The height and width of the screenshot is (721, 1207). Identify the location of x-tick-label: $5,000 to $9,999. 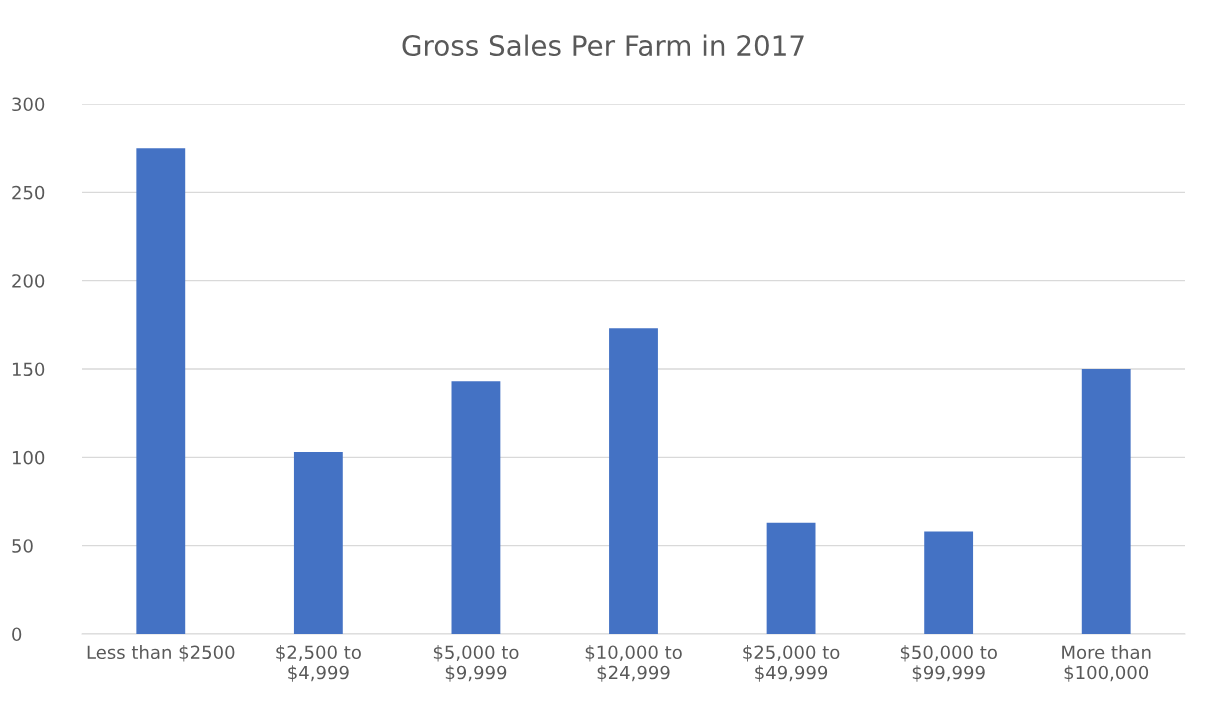
(476, 663).